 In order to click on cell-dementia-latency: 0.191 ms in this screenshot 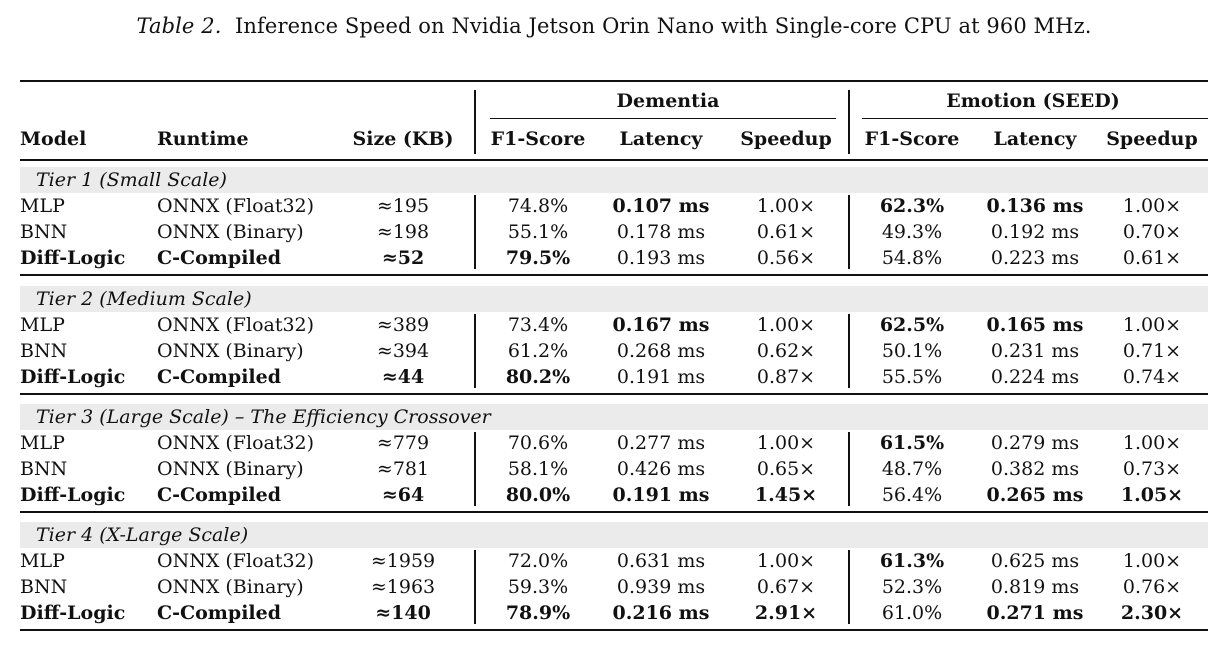, I will do `click(661, 377)`.